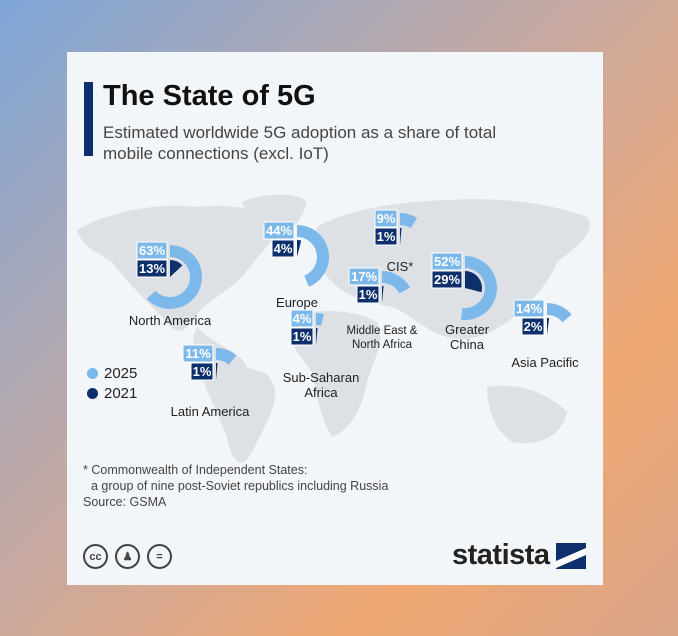  Describe the element at coordinates (545, 362) in the screenshot. I see `region-label: Asia Pacific` at that location.